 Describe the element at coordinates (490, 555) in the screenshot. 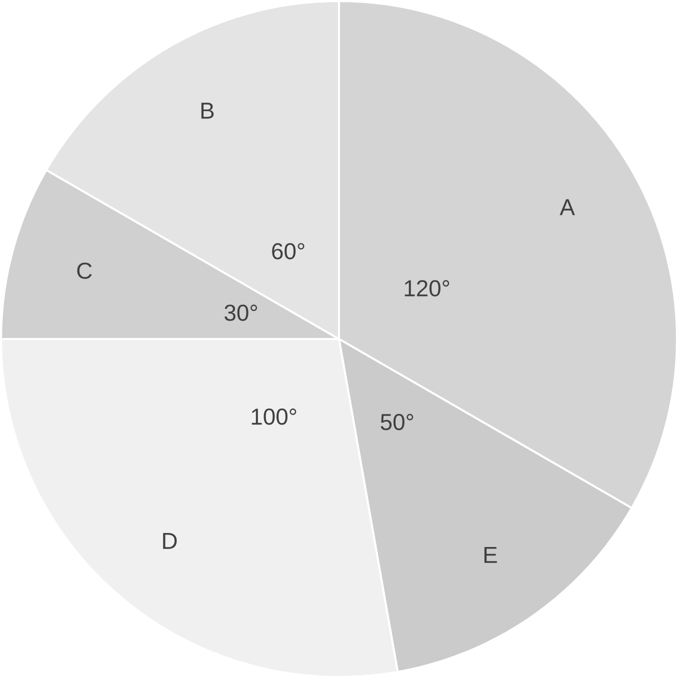

I see `slice-label: E` at that location.